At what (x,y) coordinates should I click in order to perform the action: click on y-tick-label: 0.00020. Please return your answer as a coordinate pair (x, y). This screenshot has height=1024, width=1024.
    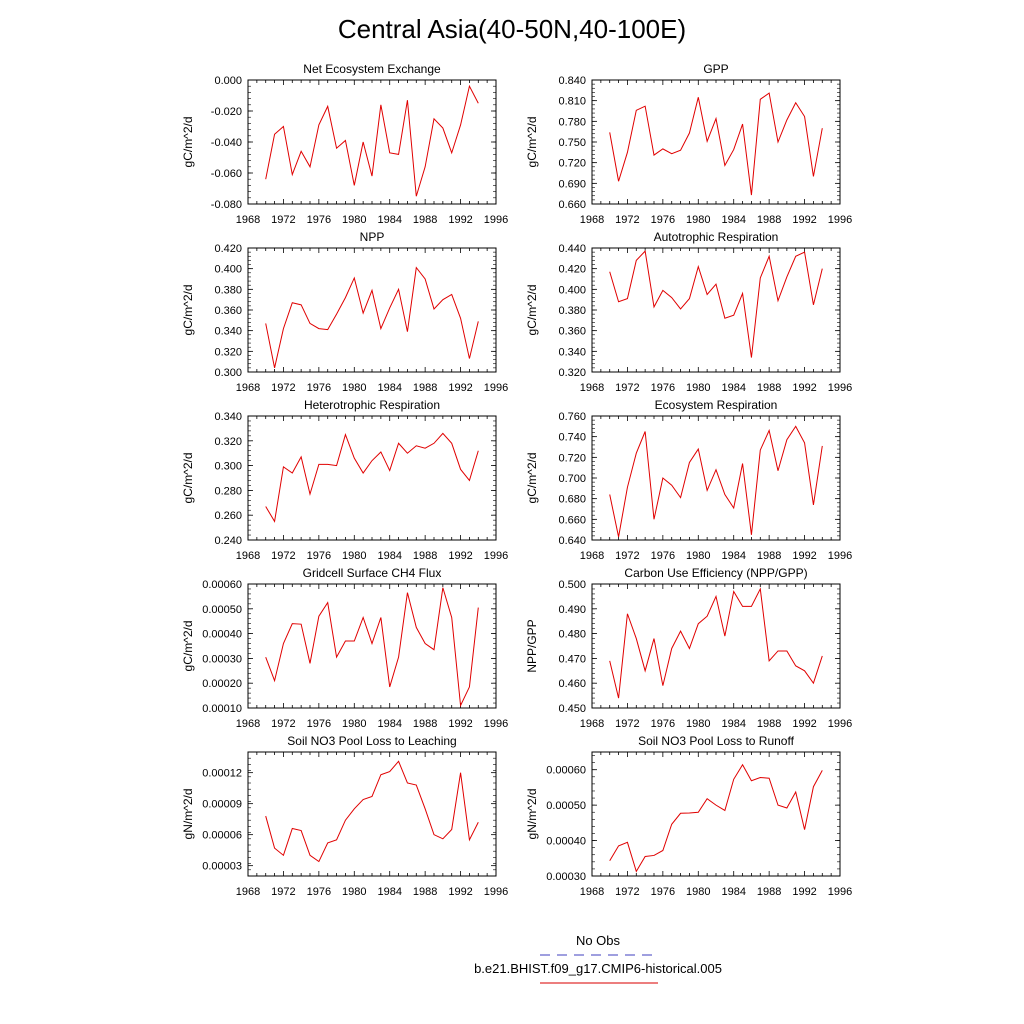
    Looking at the image, I should click on (222, 684).